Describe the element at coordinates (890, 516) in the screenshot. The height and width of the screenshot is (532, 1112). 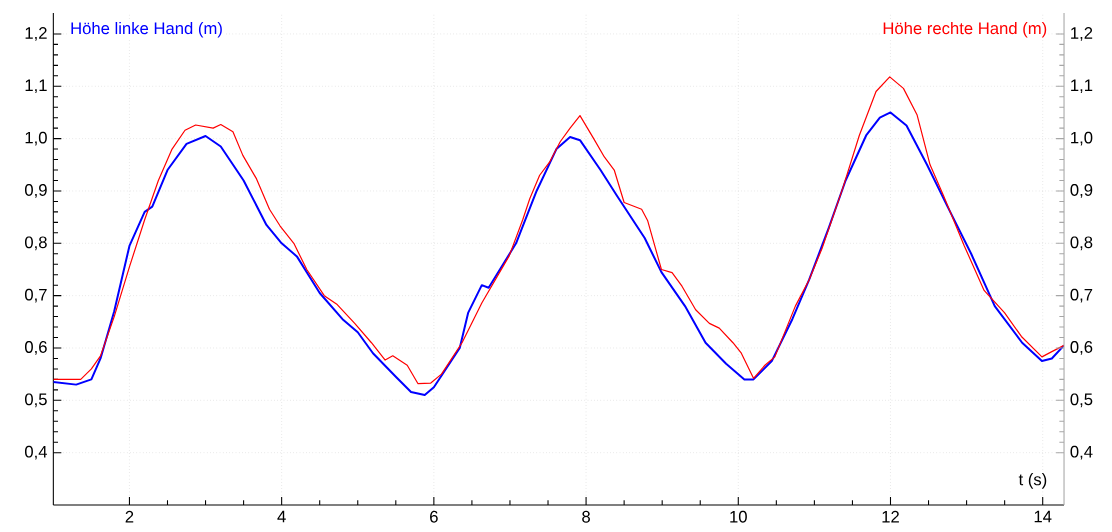
I see `x-tick-label: 12` at that location.